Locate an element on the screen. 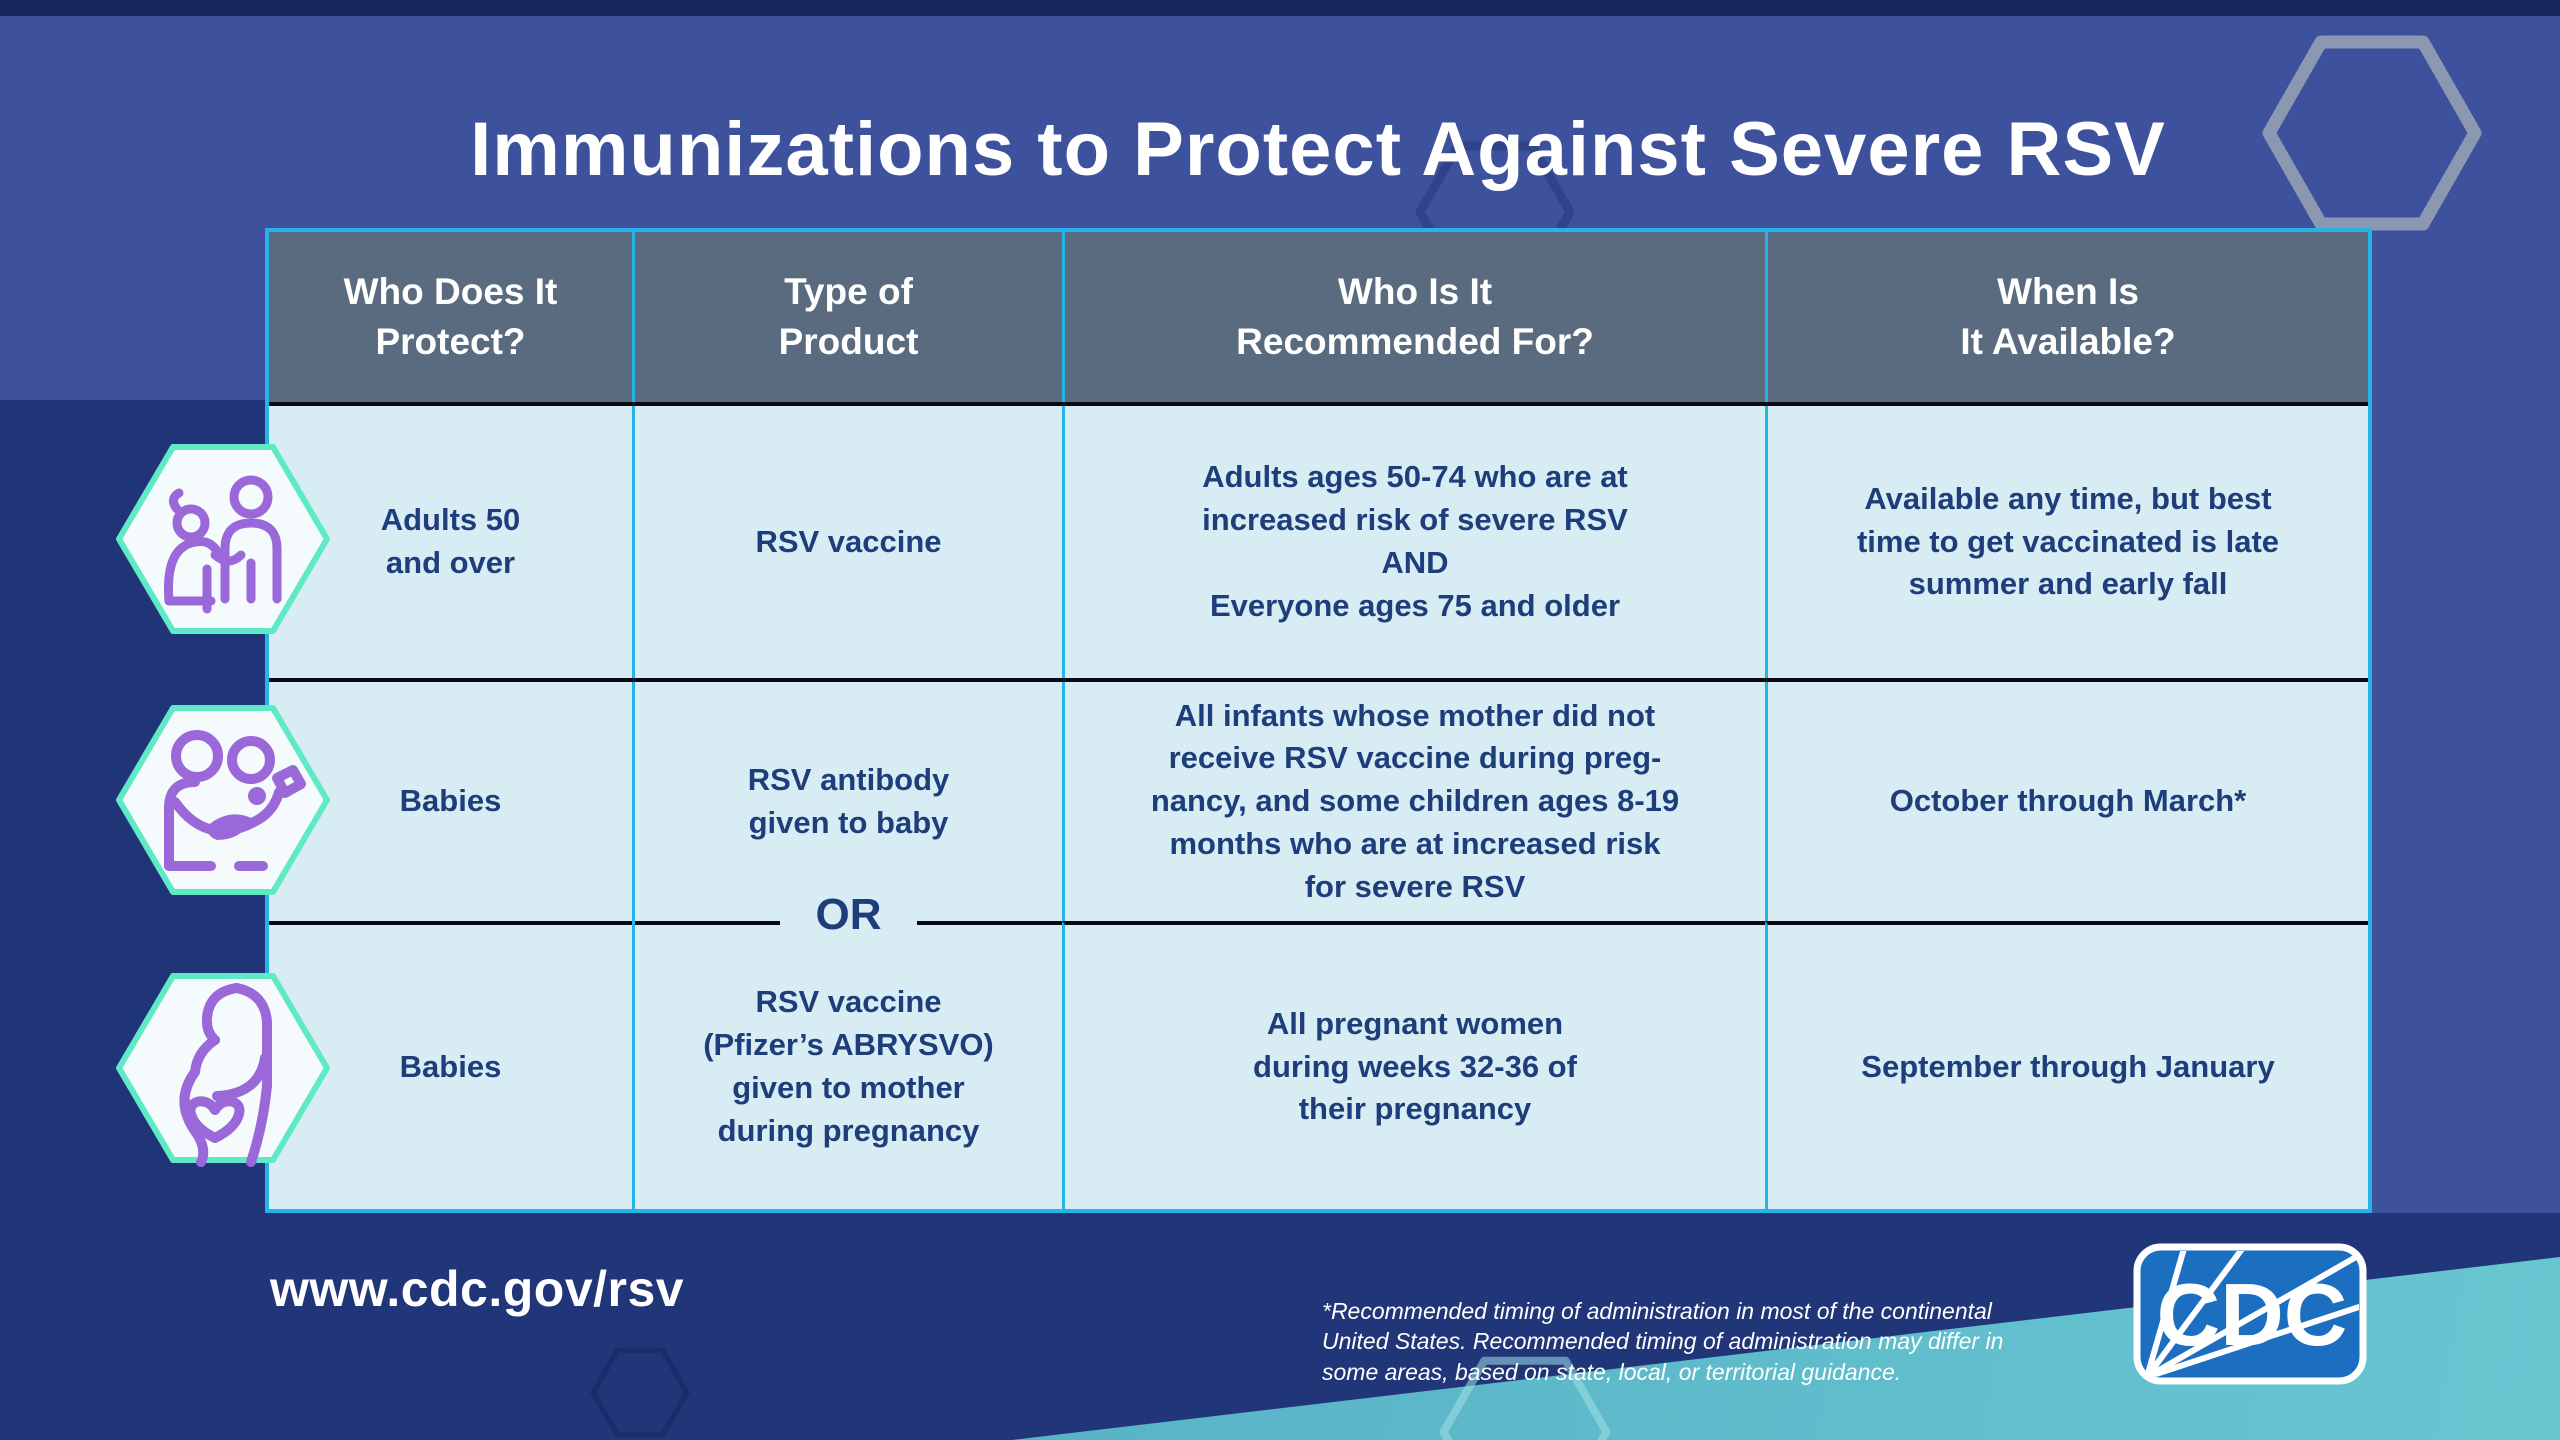 The width and height of the screenshot is (2560, 1440). cdc-logo: CDC is located at coordinates (2250, 1314).